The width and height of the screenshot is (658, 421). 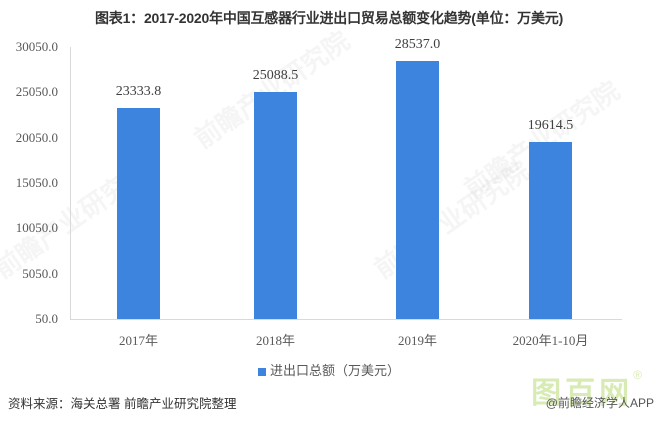 I want to click on registered-mark: ®, so click(x=639, y=375).